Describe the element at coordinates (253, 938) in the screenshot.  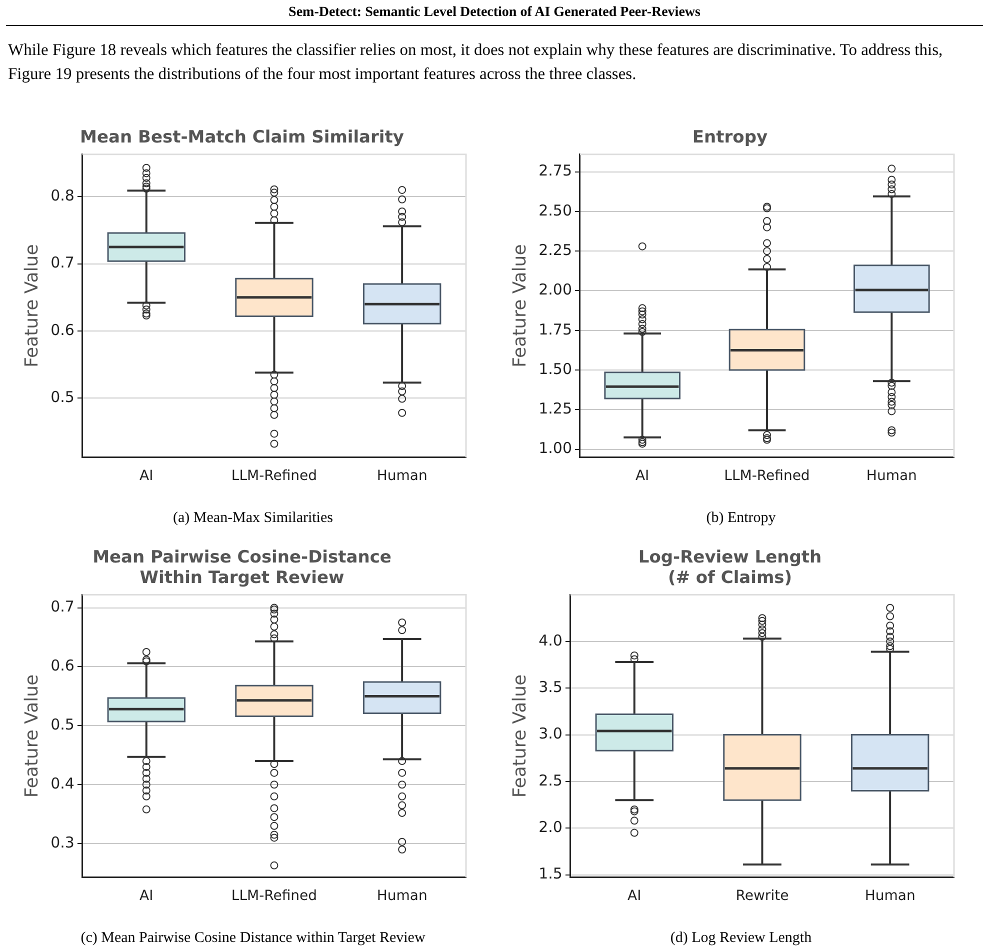
I see `text: (c) Mean Pairwise Cosine Distance within Target Review` at that location.